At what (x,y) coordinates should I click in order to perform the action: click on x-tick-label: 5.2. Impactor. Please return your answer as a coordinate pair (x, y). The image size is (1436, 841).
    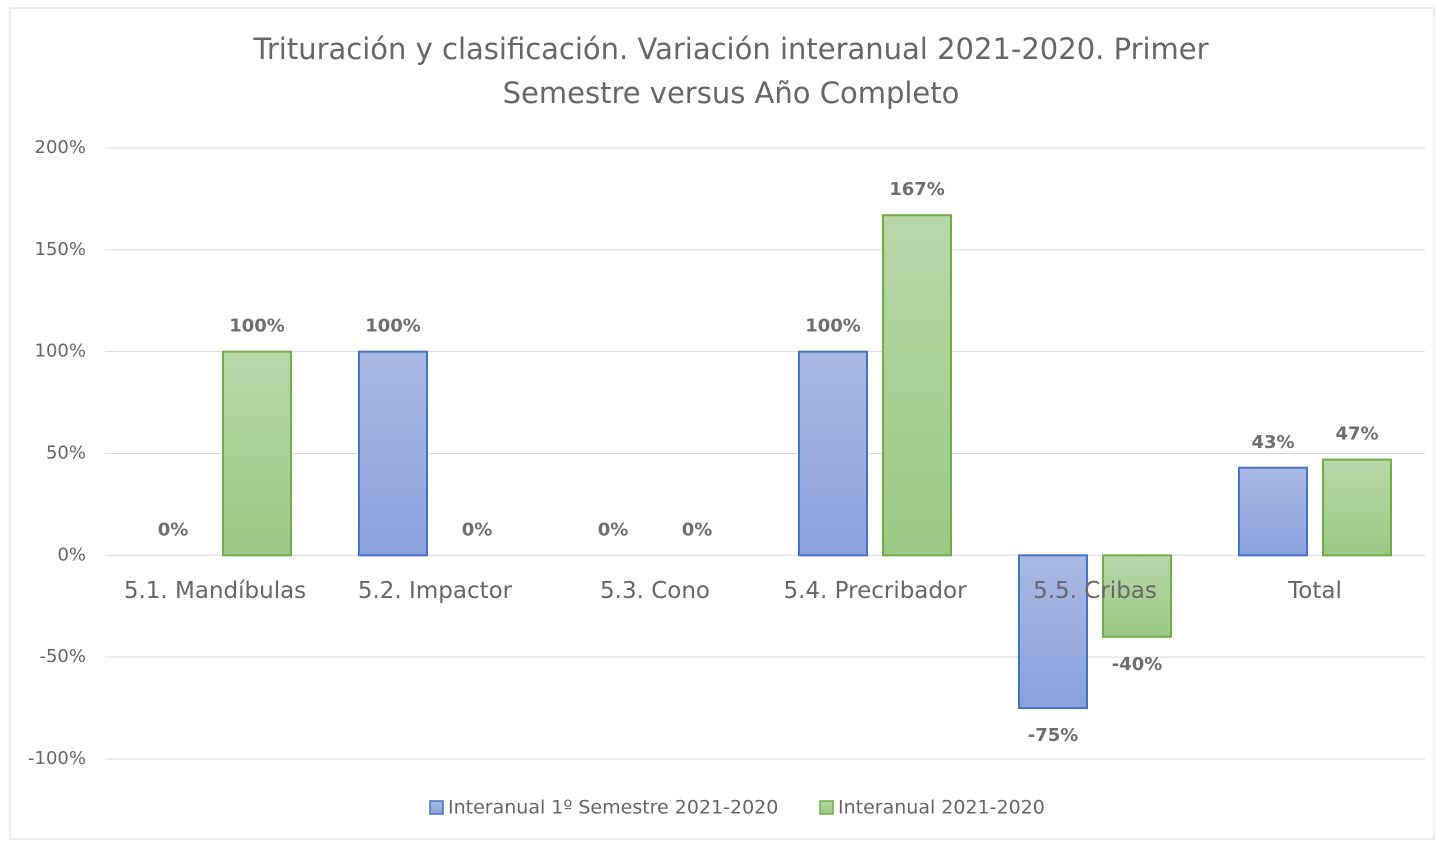
    Looking at the image, I should click on (435, 591).